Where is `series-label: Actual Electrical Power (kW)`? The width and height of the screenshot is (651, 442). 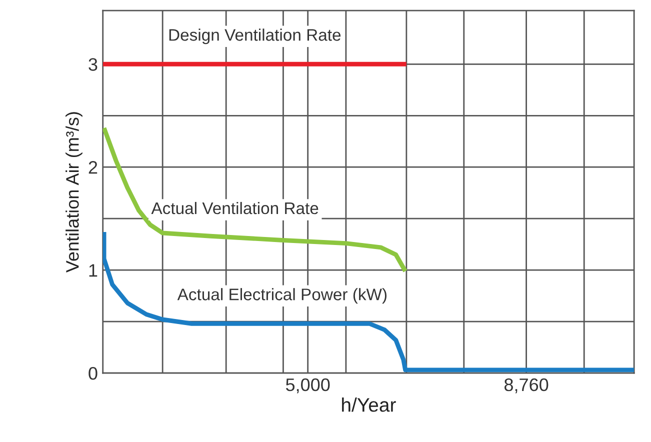 series-label: Actual Electrical Power (kW) is located at coordinates (282, 296).